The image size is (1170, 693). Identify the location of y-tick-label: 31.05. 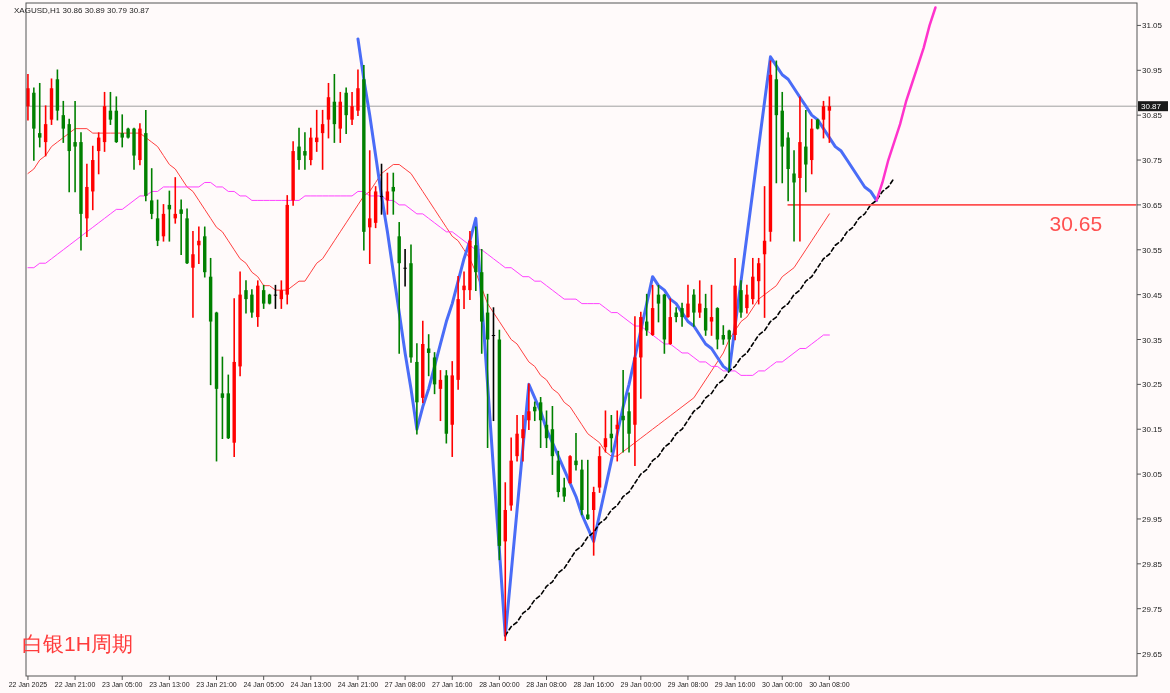
(1152, 26).